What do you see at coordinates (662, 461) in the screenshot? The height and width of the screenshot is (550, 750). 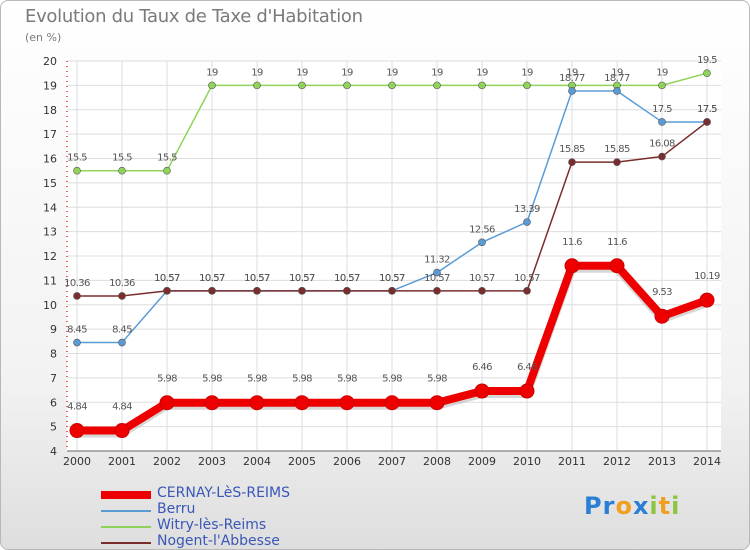 I see `x-tick-label: 2013` at bounding box center [662, 461].